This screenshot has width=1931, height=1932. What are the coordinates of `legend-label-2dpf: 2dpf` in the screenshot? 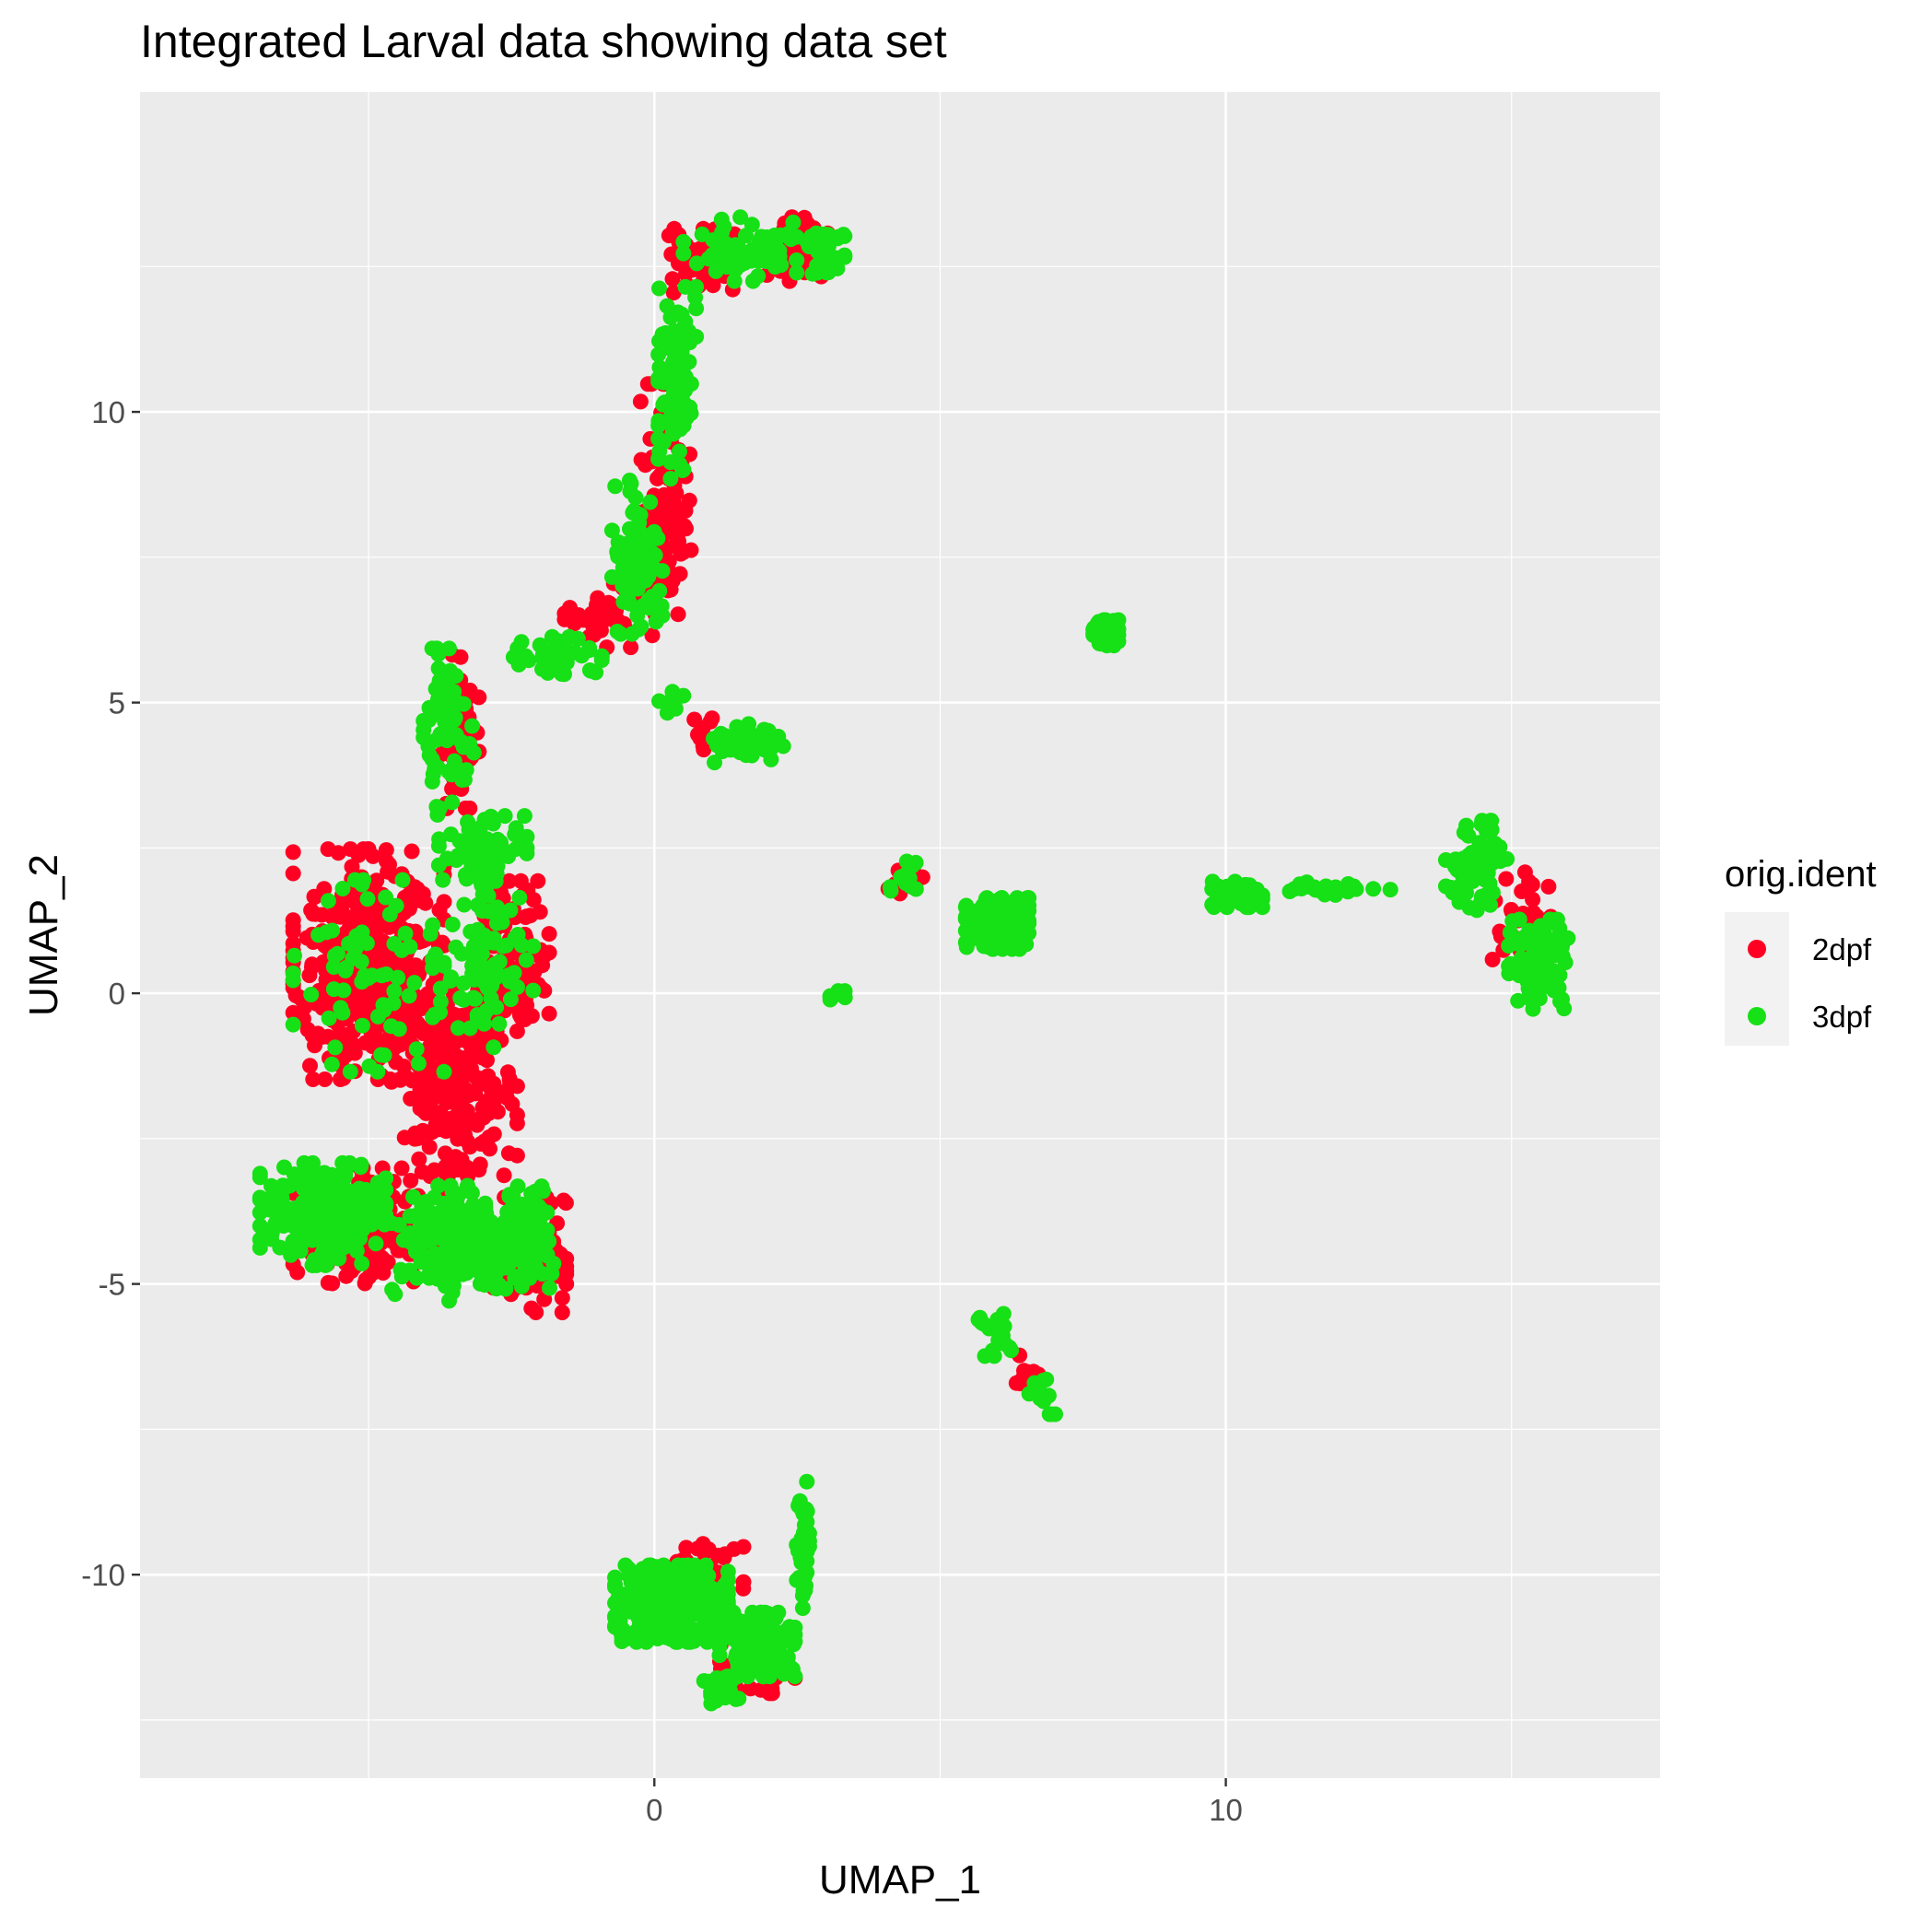 It's located at (1842, 949).